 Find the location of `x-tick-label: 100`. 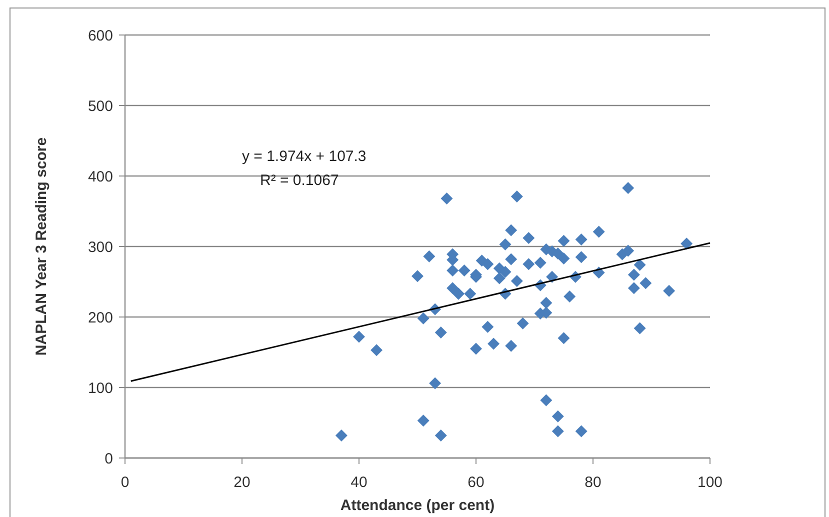

x-tick-label: 100 is located at coordinates (710, 482).